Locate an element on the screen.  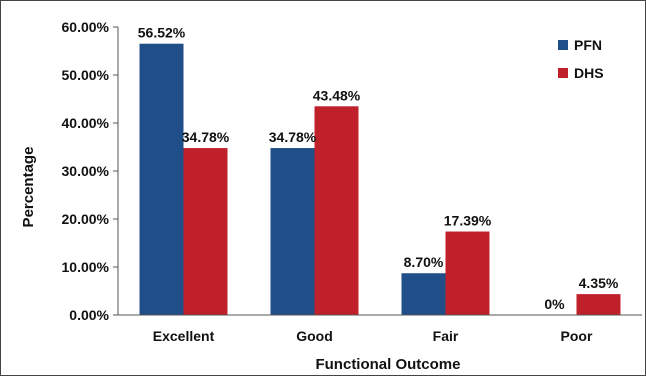
y-tick-label: 10.00% is located at coordinates (86, 267).